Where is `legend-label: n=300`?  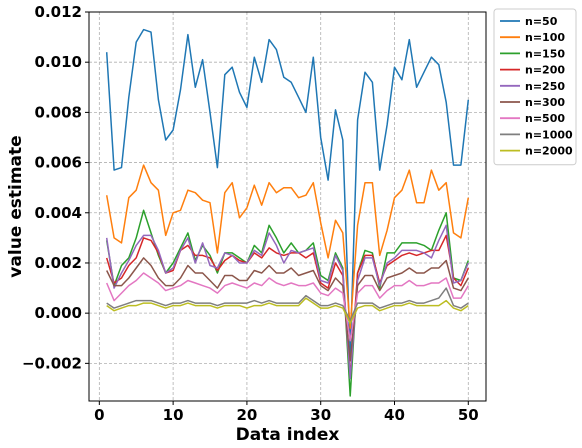
legend-label: n=300 is located at coordinates (545, 102).